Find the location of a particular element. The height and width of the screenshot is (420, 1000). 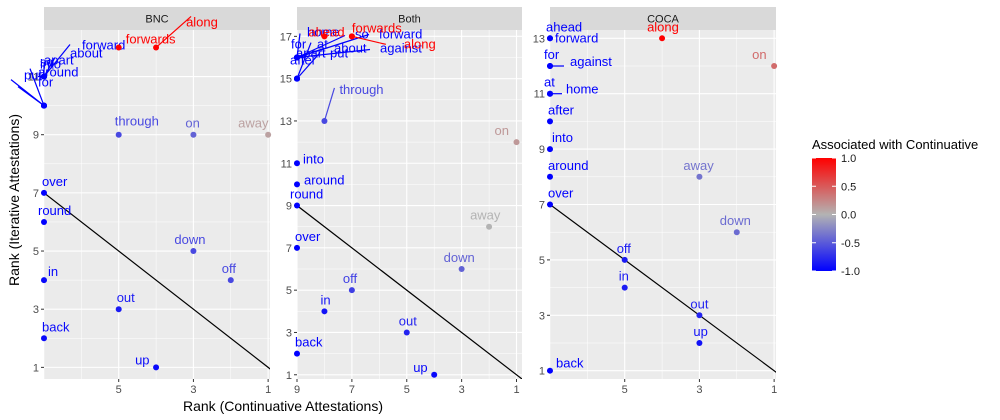

point-label-apart: apart is located at coordinates (59, 60).